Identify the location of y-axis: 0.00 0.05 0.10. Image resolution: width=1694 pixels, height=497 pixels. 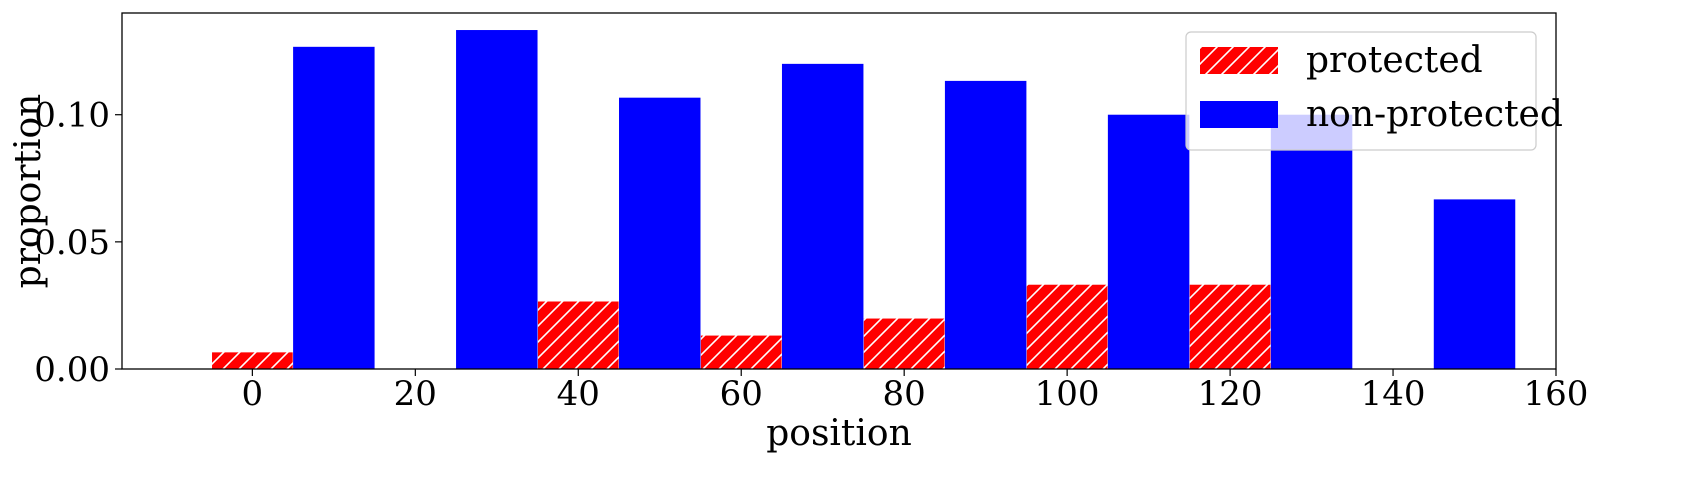
(78, 243).